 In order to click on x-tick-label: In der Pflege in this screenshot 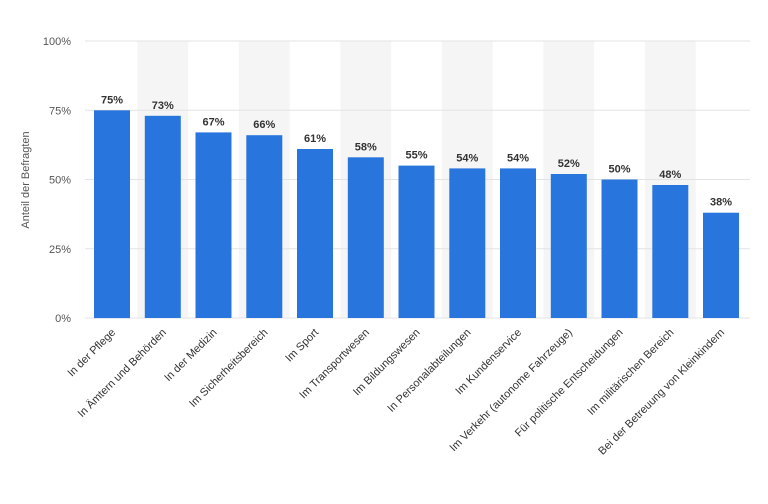, I will do `click(92, 353)`.